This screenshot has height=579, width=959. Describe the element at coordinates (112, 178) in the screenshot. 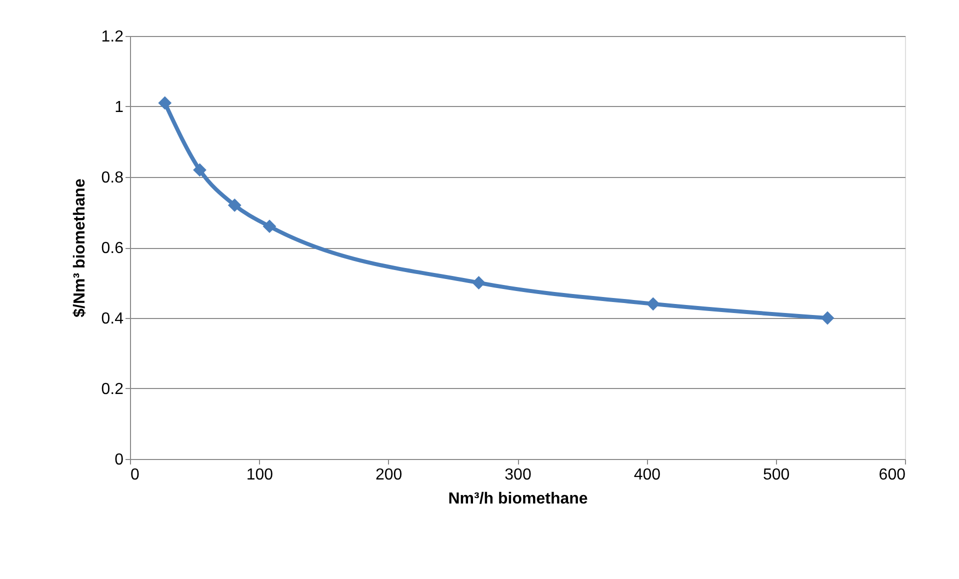

I see `y-tick-label: 0.8` at that location.